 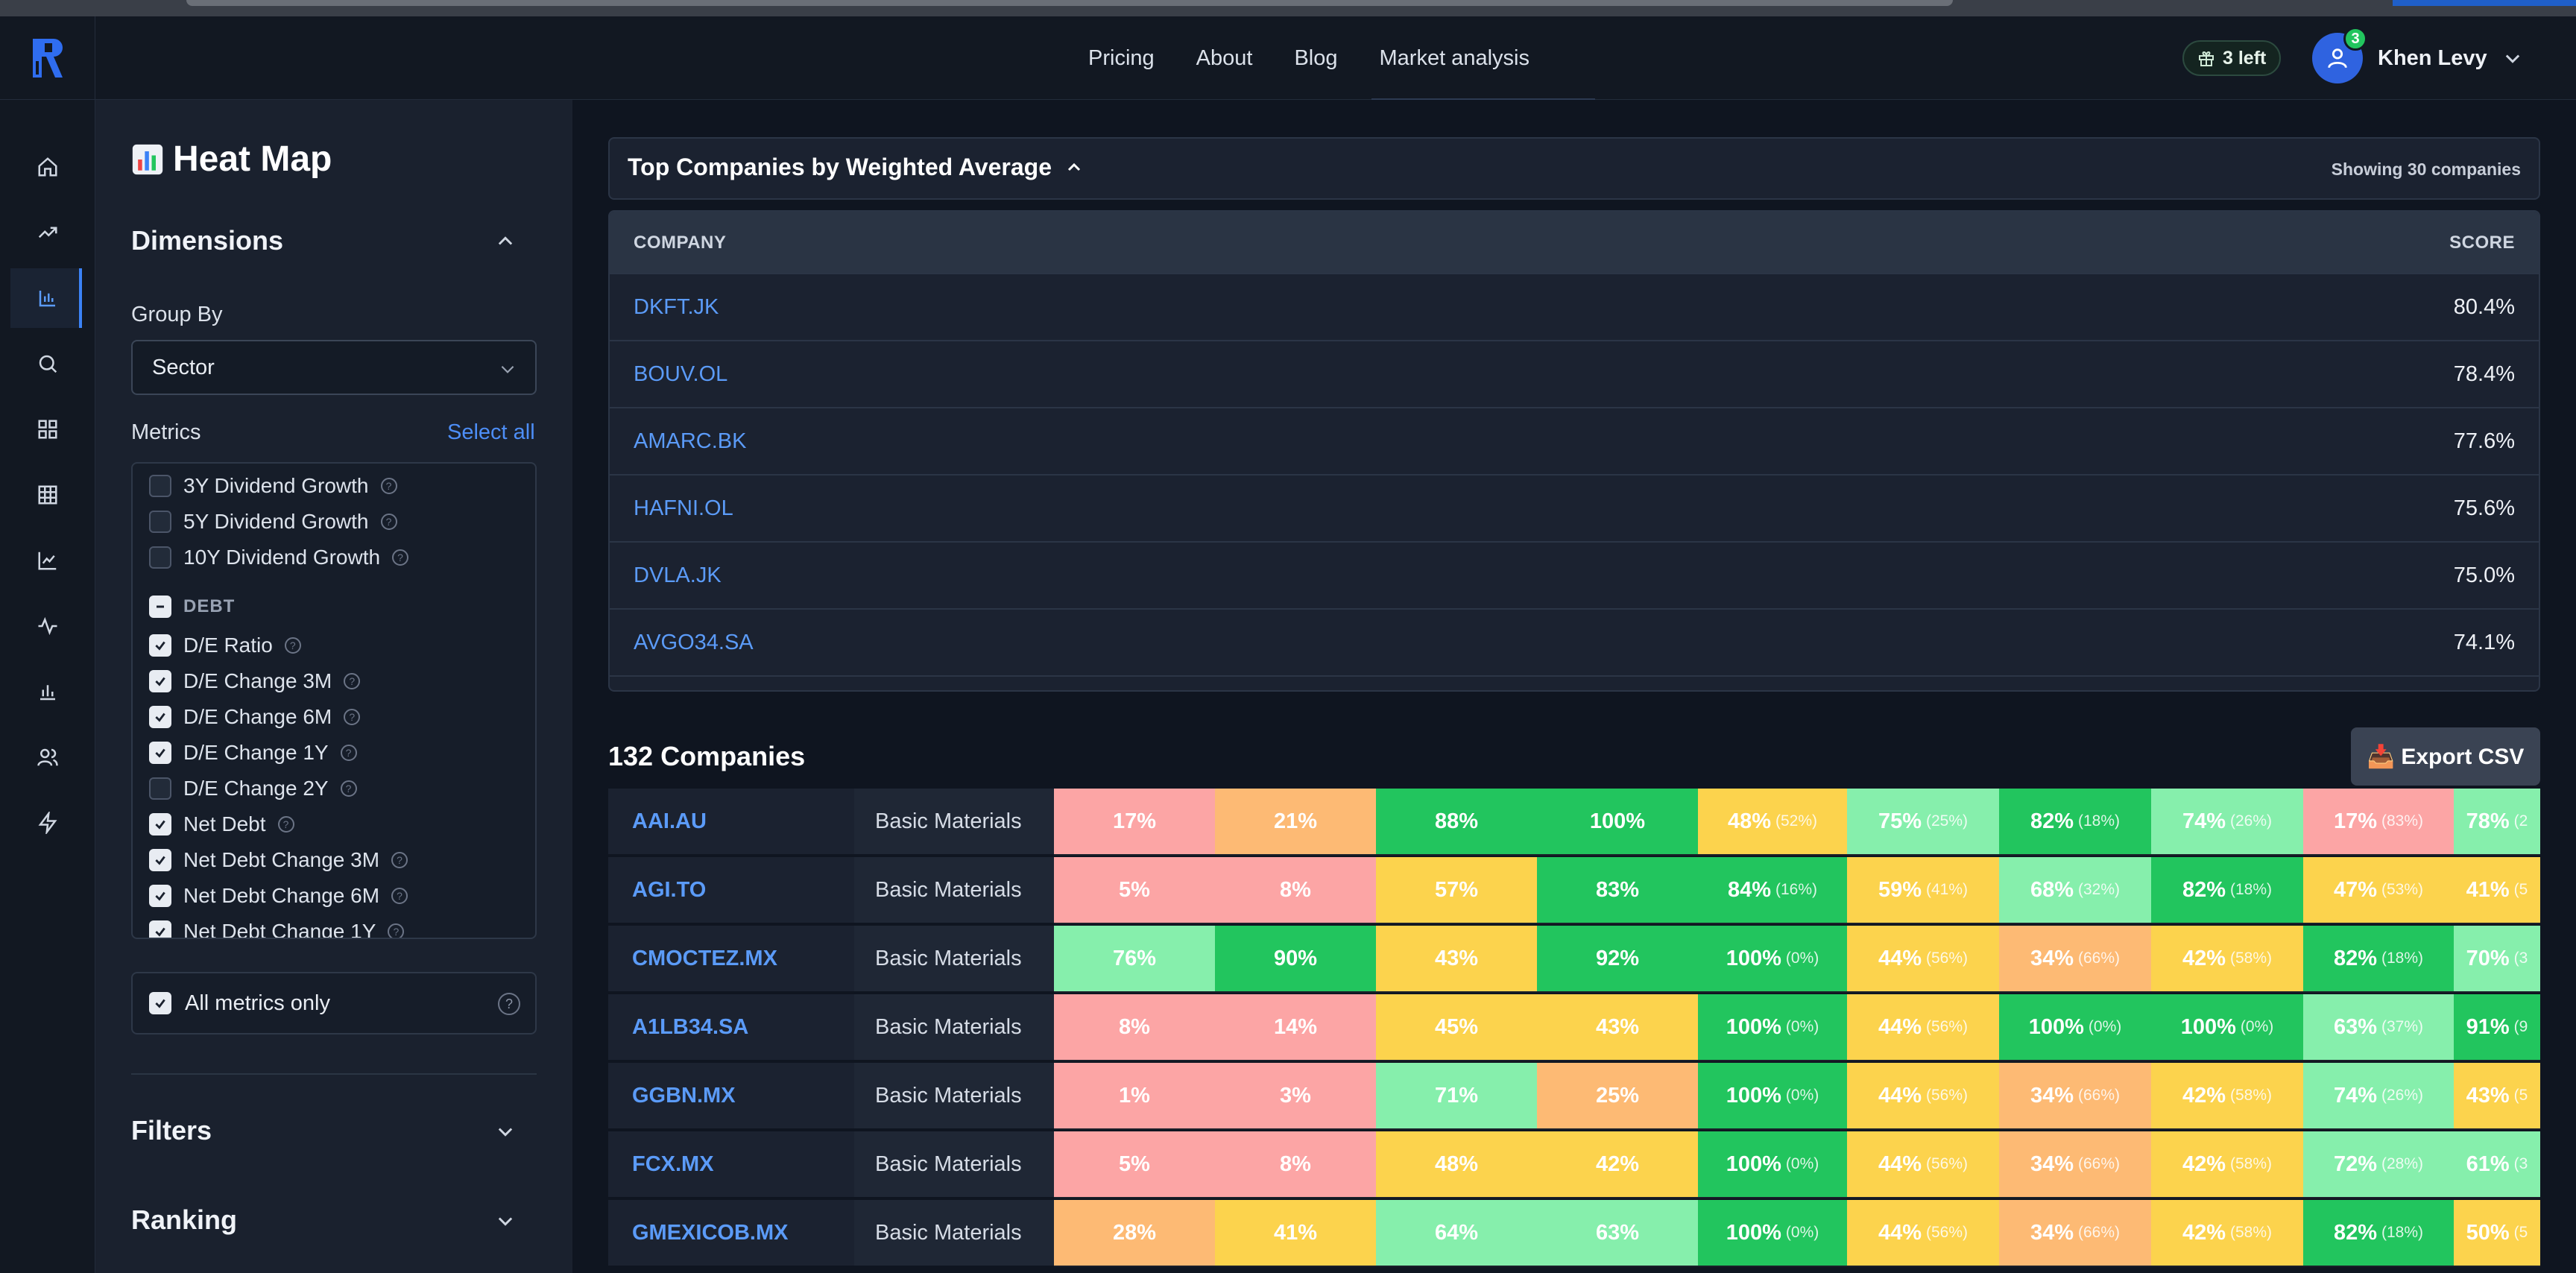 I want to click on company-cell: AGI.TO, so click(x=731, y=890).